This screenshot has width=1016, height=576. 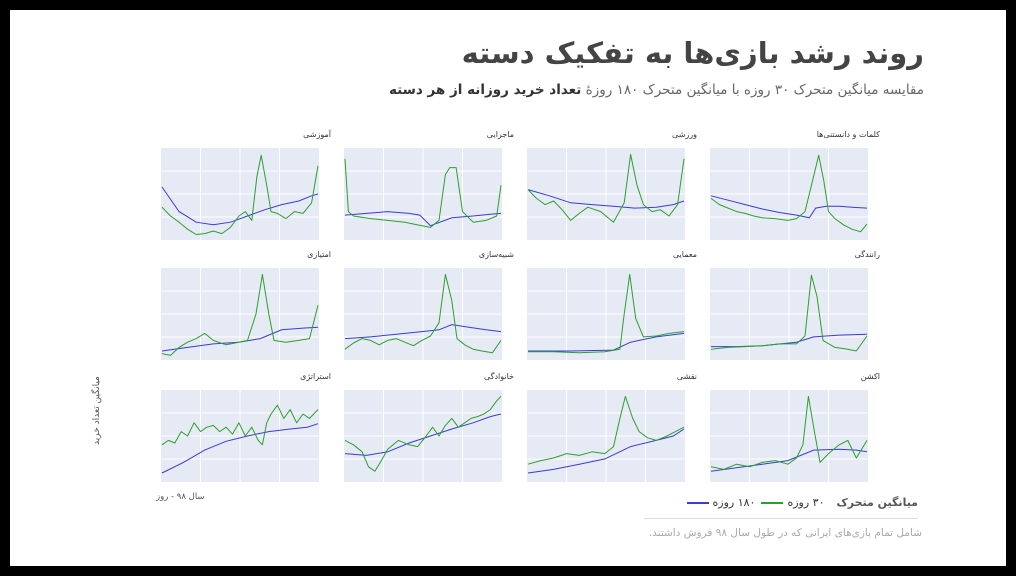 I want to click on panel-0: کلمات و دانستنی‌ها, so click(x=790, y=185).